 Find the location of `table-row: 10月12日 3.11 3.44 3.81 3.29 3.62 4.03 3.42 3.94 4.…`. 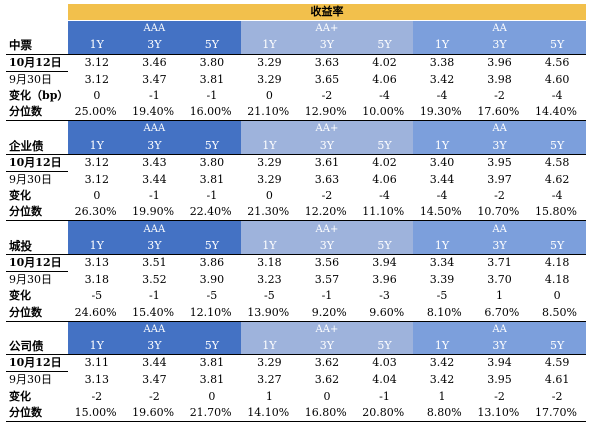

table-row: 10月12日 3.11 3.44 3.81 3.29 3.62 4.03 3.42 3.94 4.… is located at coordinates (296, 363).